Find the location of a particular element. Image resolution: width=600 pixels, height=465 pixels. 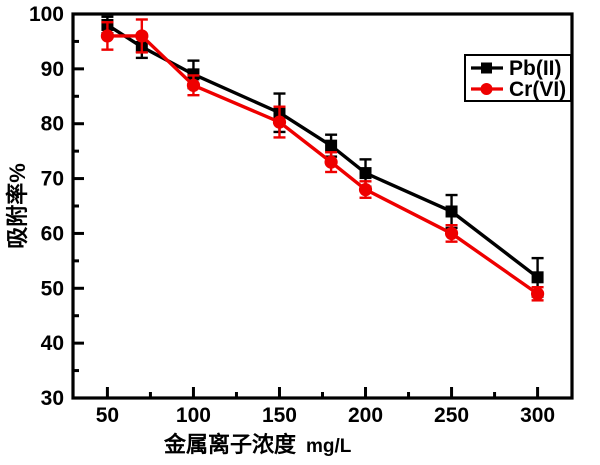

y-tick-label: 90 is located at coordinates (52, 69).